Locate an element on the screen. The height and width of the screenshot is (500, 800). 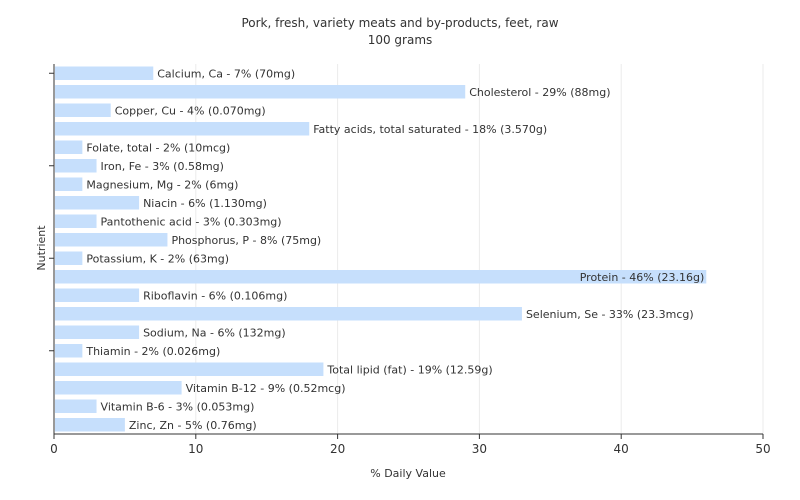
chart-subtitle: 100 grams is located at coordinates (400, 40).